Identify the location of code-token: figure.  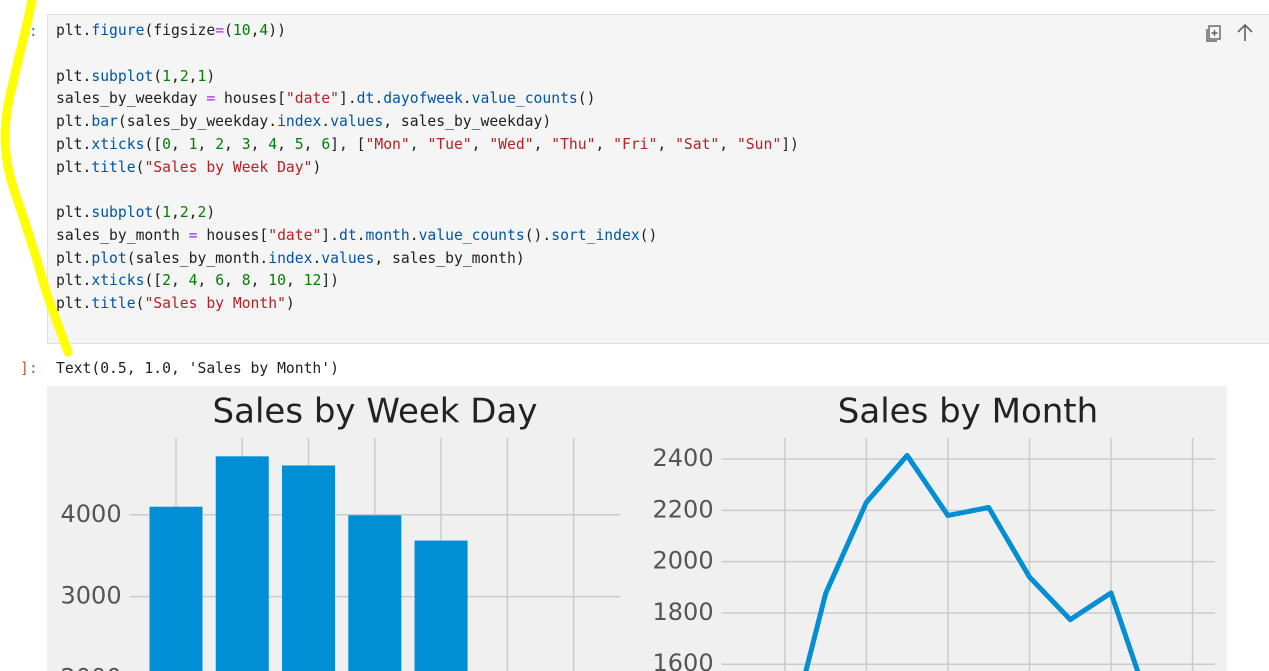
(118, 30).